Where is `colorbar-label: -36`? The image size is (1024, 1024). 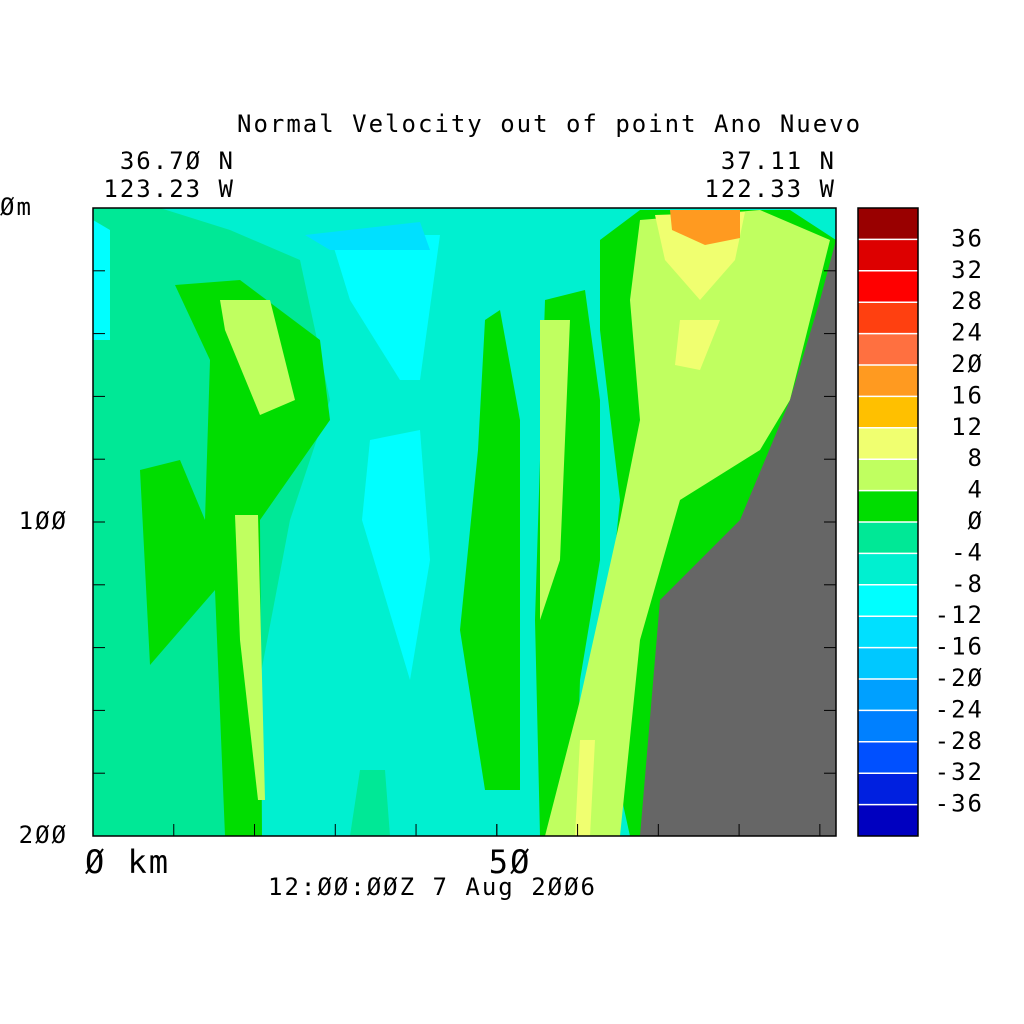 colorbar-label: -36 is located at coordinates (959, 804).